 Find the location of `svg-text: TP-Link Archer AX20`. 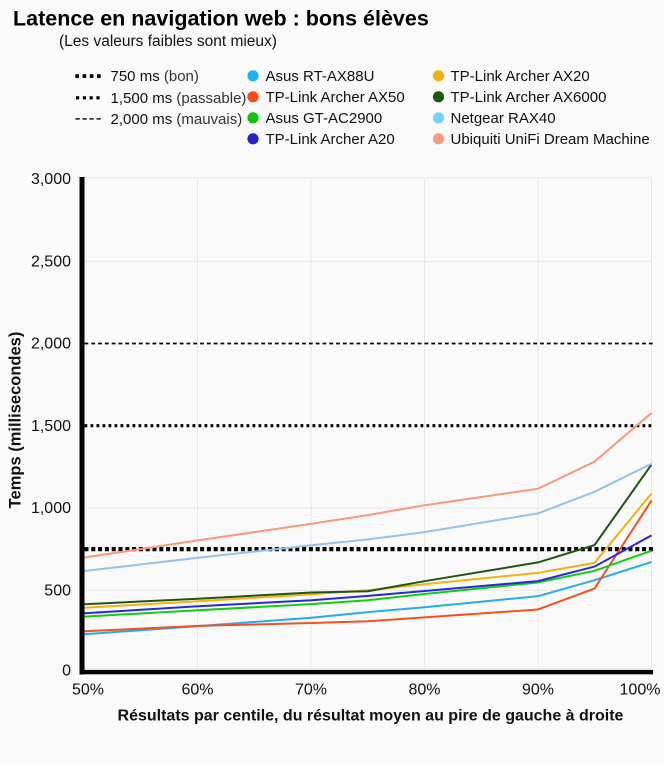

svg-text: TP-Link Archer AX20 is located at coordinates (520, 76).